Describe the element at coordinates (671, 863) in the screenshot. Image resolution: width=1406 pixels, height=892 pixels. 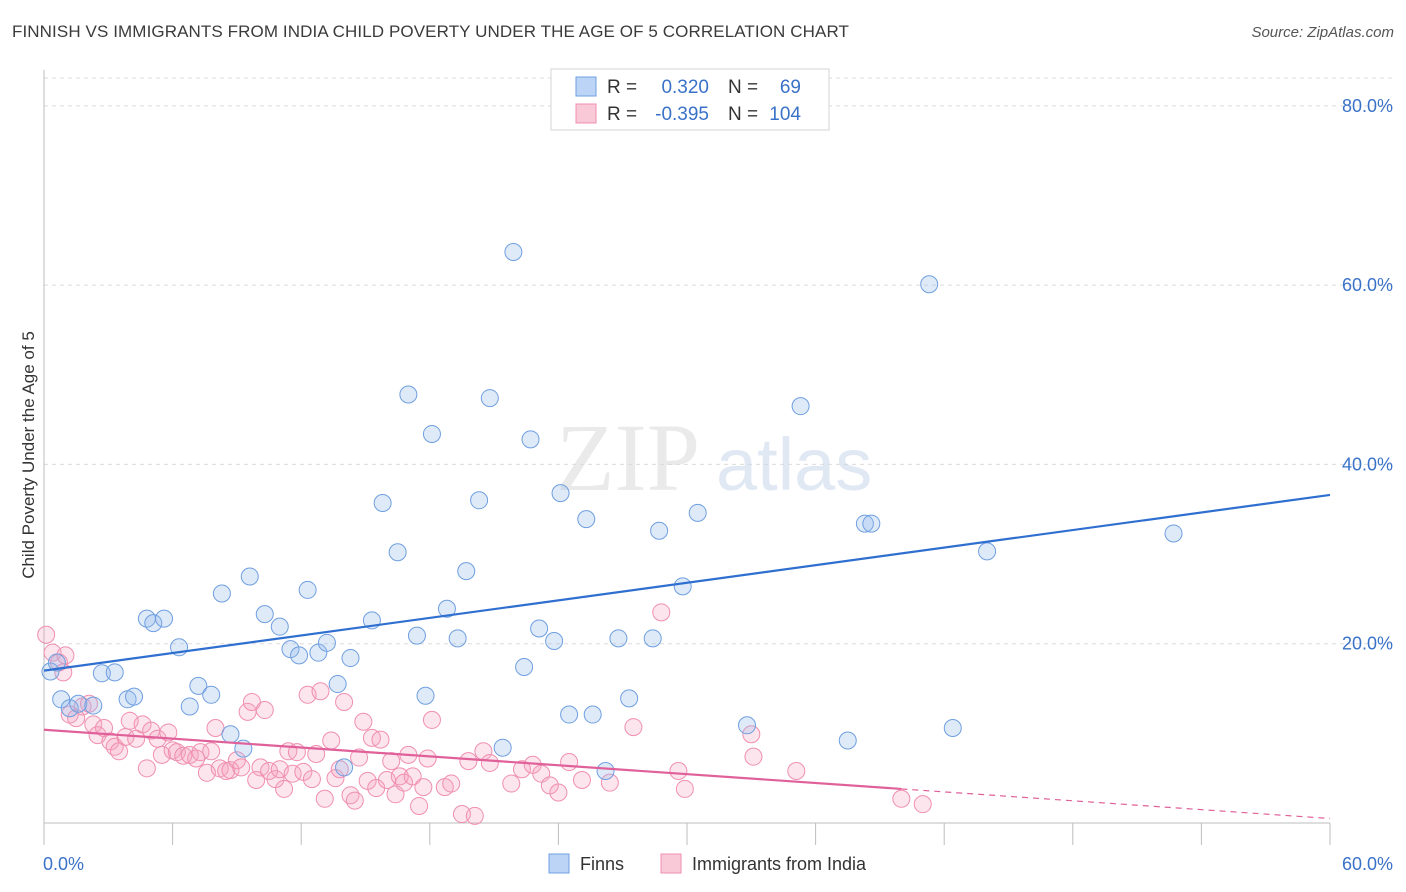
I see `bottom-legend-swatch-india` at that location.